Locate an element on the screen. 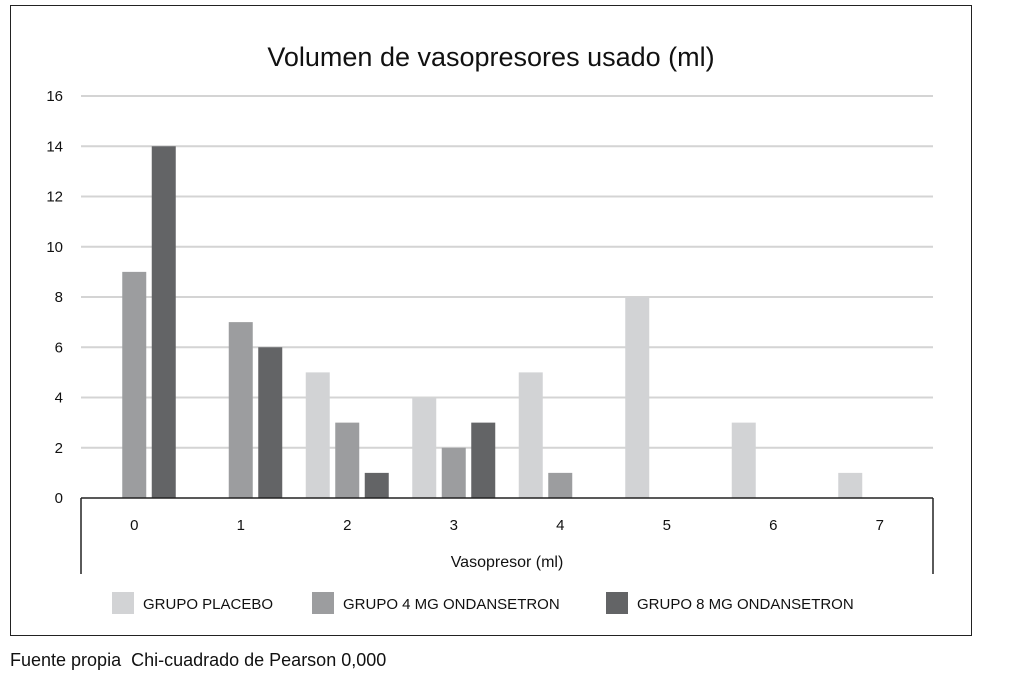  y-tick-label: 8 is located at coordinates (59, 297).